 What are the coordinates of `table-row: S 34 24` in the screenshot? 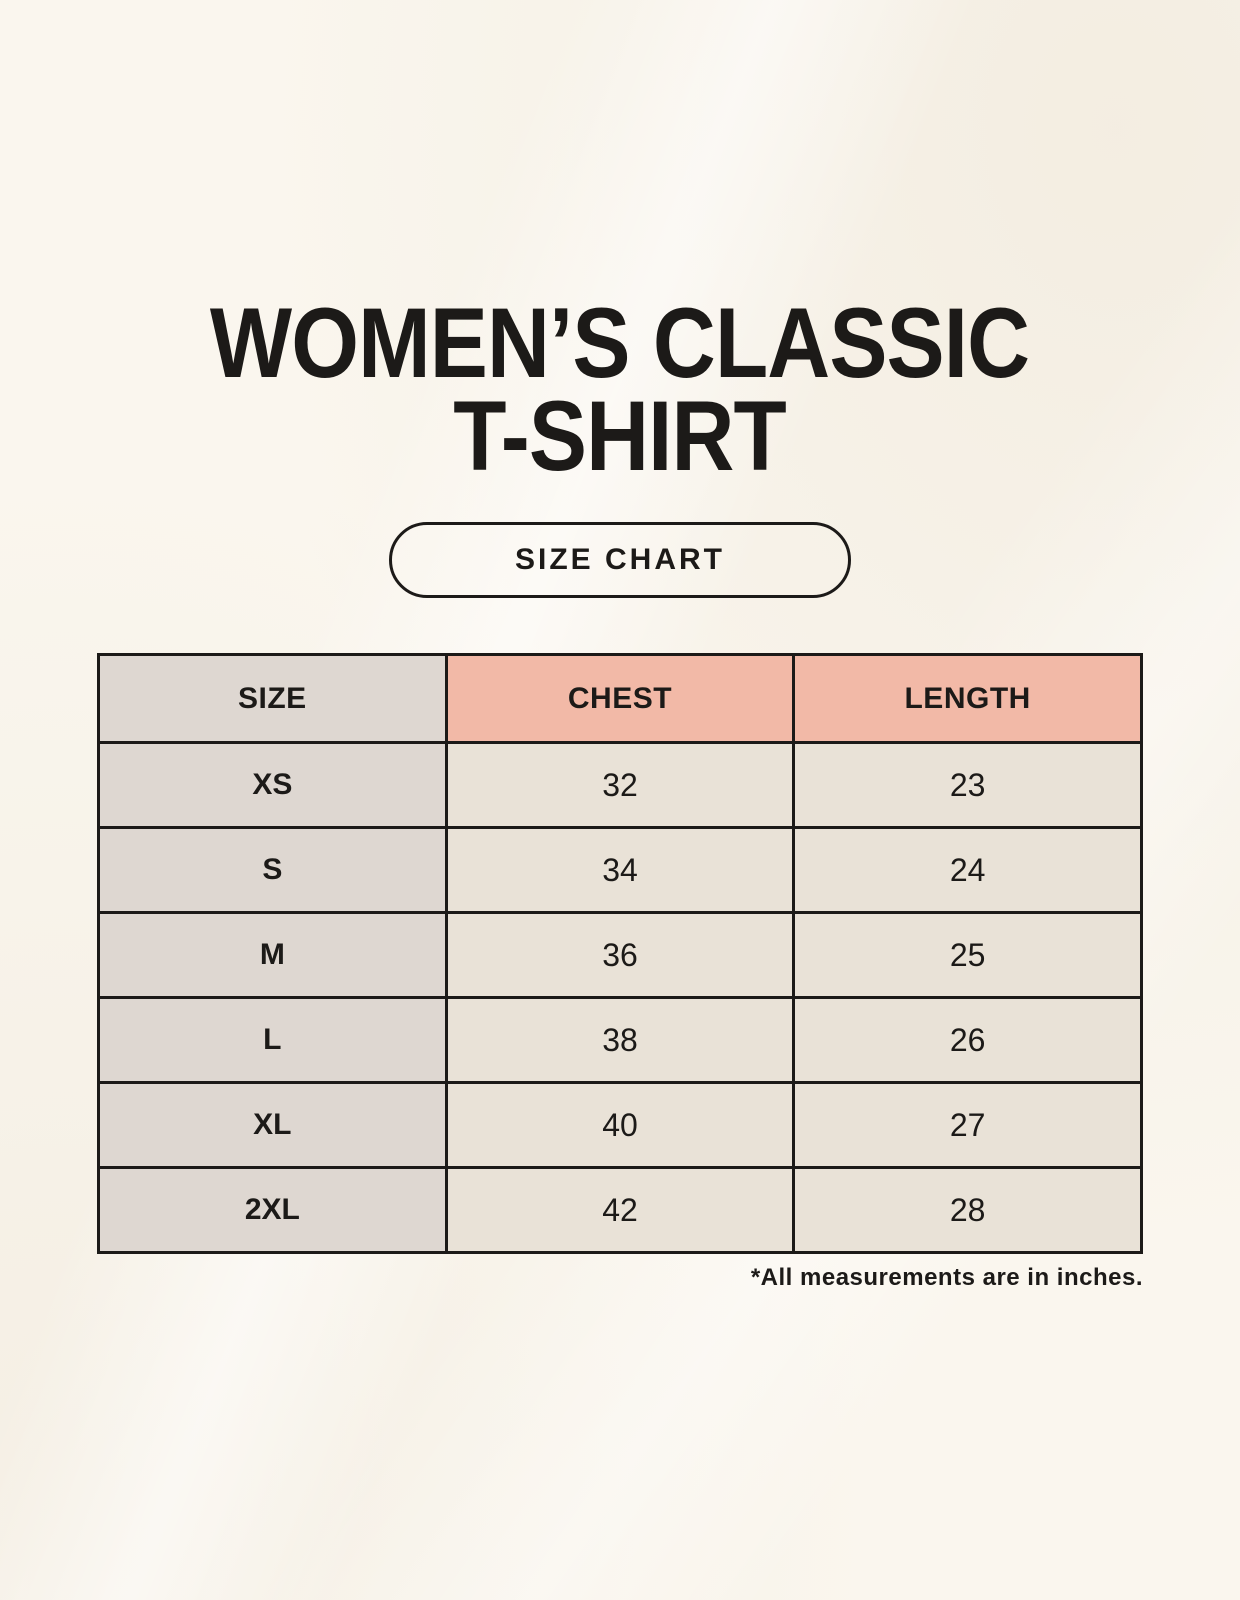 It's located at (620, 870).